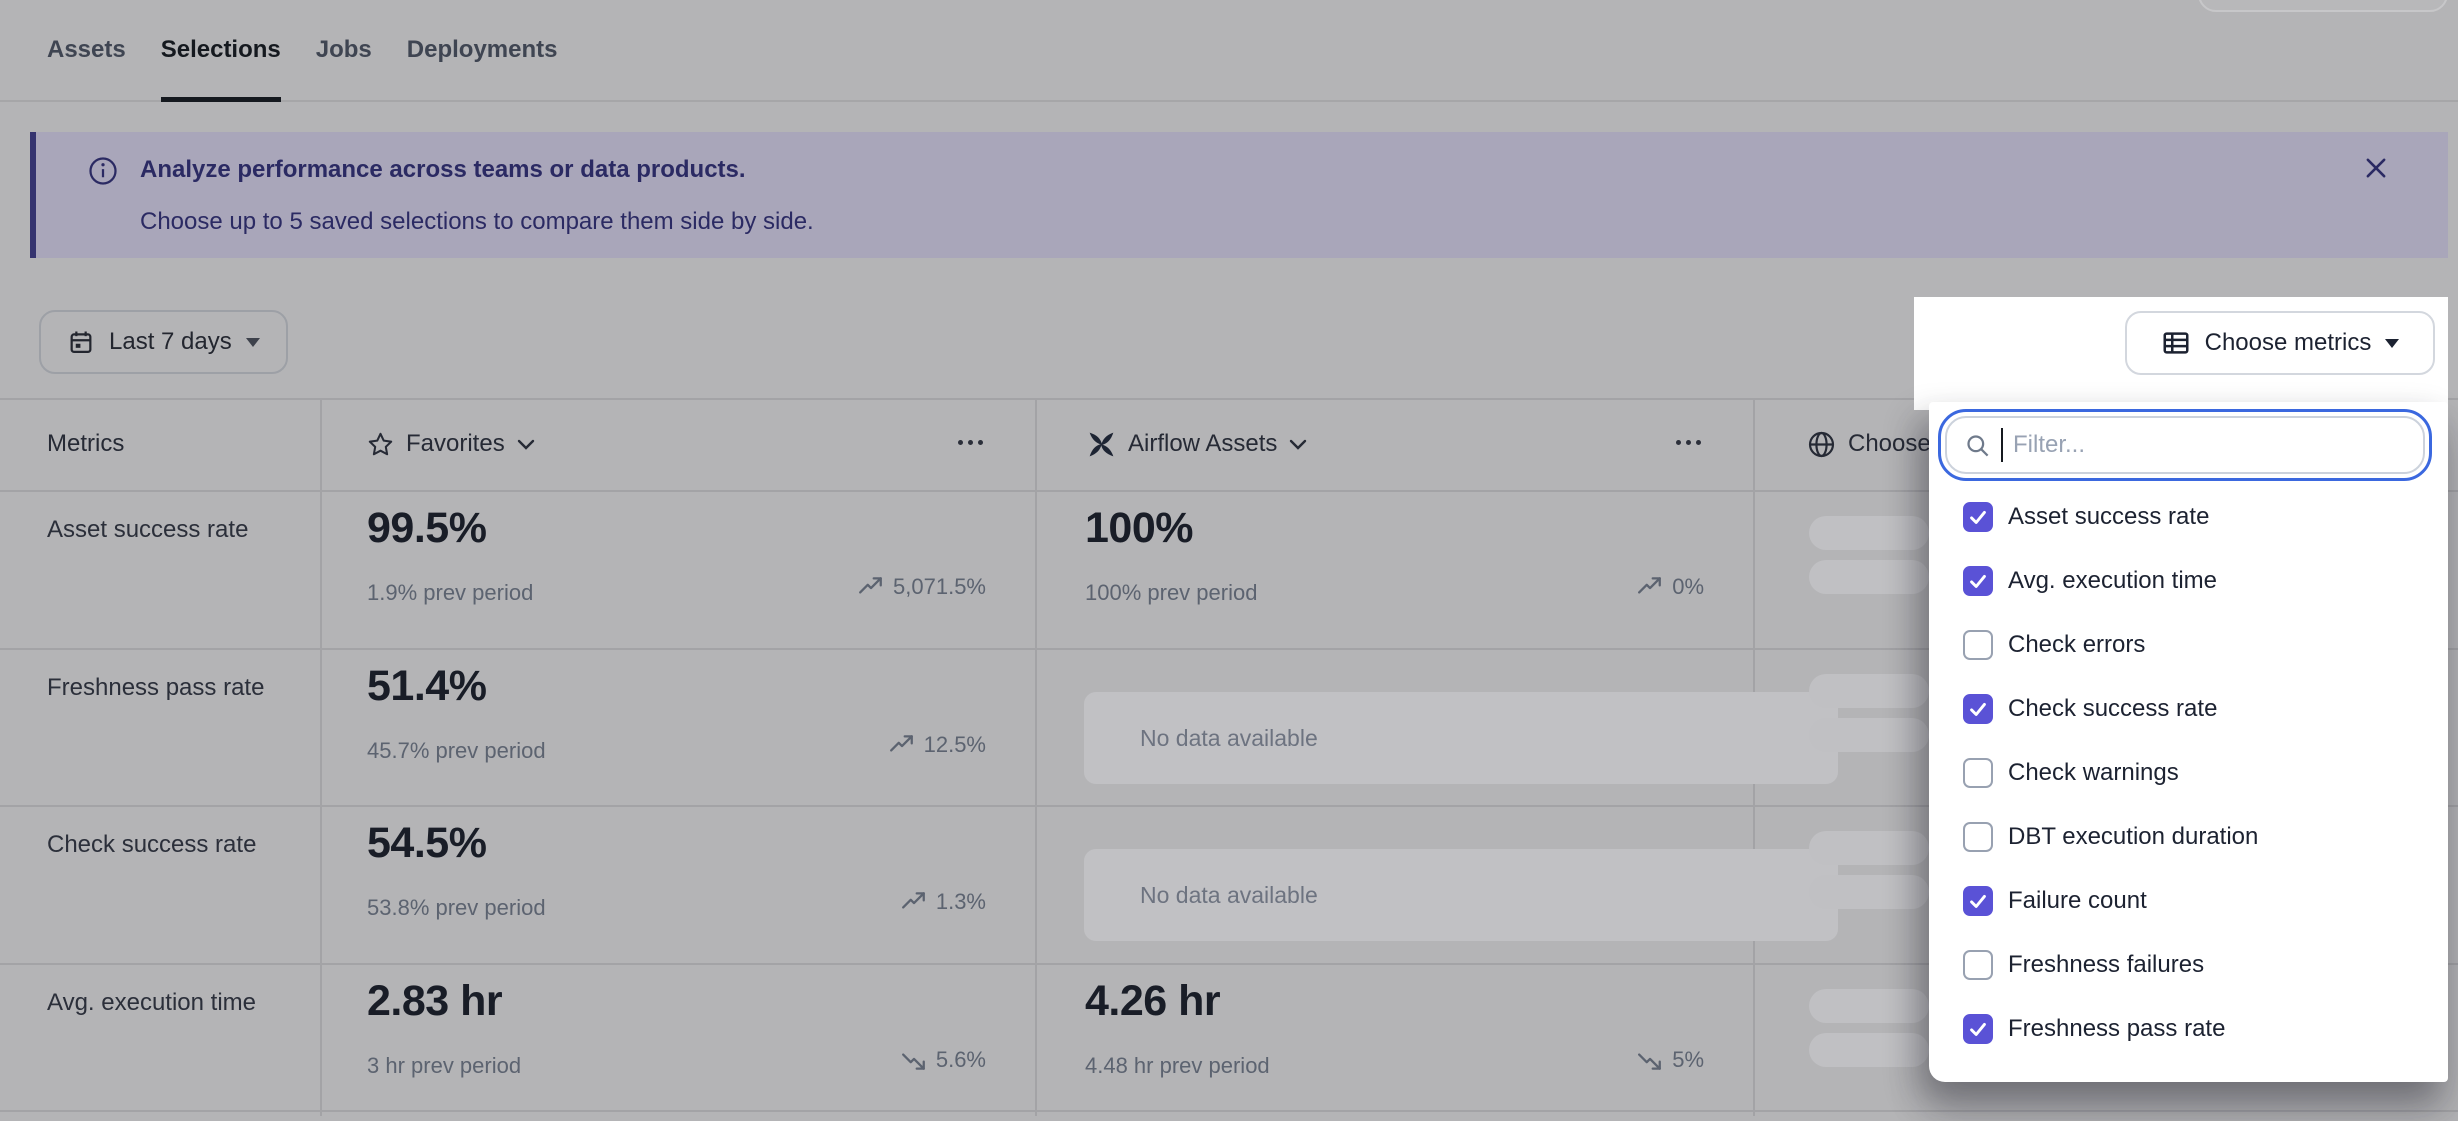 Image resolution: width=2458 pixels, height=1121 pixels. What do you see at coordinates (456, 907) in the screenshot?
I see `prev-period-value: 53.8% prev period` at bounding box center [456, 907].